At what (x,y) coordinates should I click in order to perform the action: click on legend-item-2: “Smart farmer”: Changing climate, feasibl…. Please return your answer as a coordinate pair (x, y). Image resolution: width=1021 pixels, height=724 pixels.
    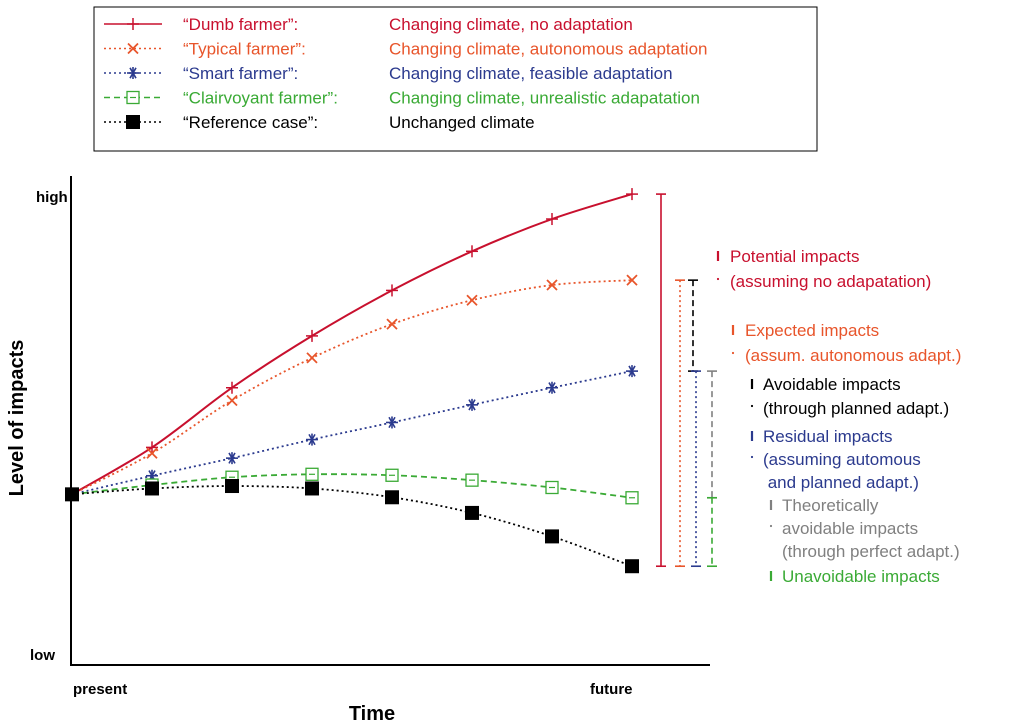
    Looking at the image, I should click on (388, 73).